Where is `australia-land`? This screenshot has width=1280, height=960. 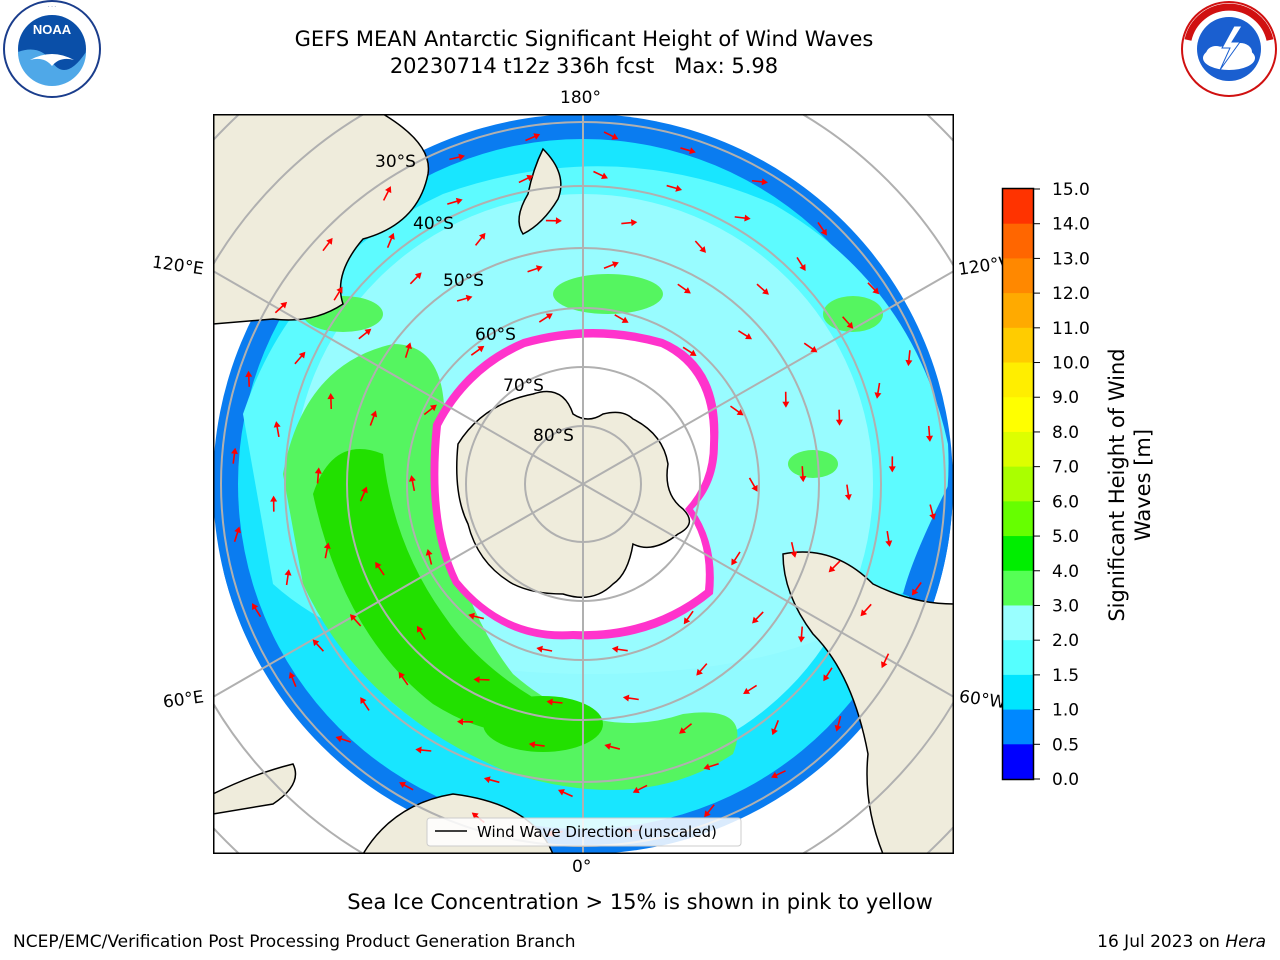 australia-land is located at coordinates (321, 219).